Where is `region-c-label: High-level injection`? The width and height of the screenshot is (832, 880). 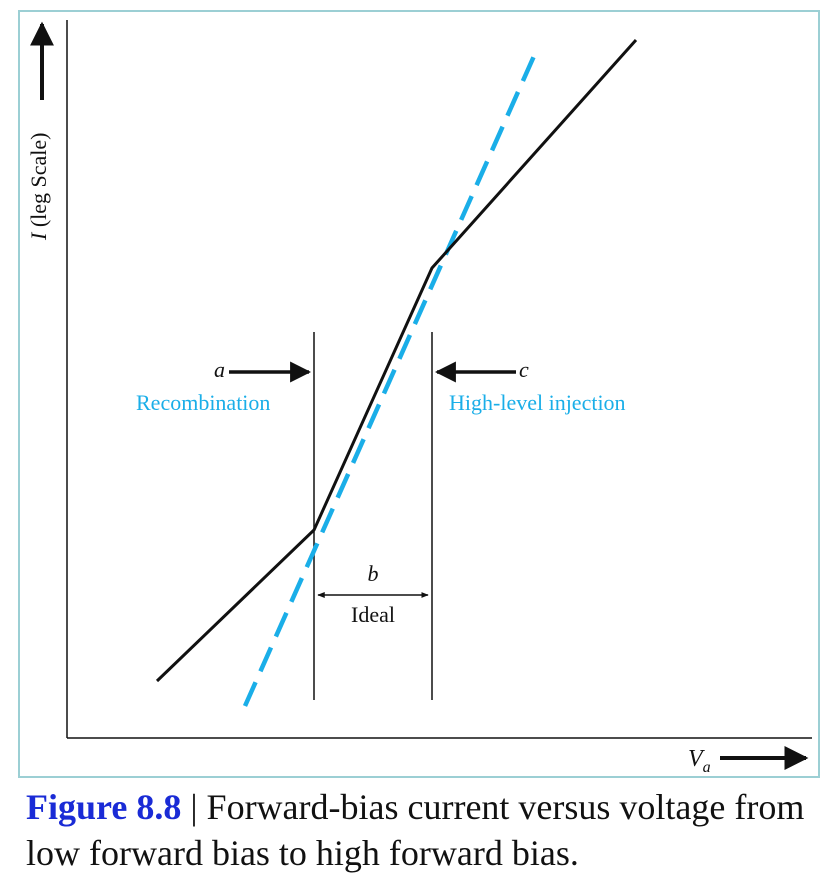
region-c-label: High-level injection is located at coordinates (537, 402).